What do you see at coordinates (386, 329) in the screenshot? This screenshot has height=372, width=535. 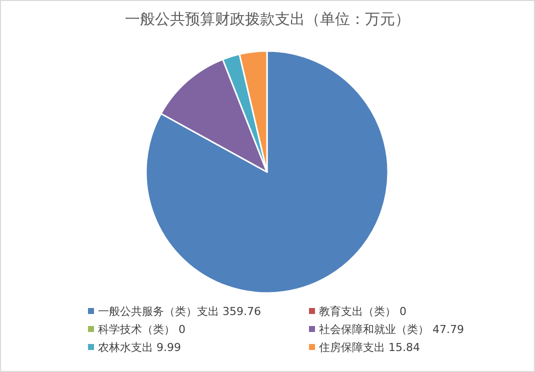 I see `legend-item: 社会保障和就业（类） 47.79` at bounding box center [386, 329].